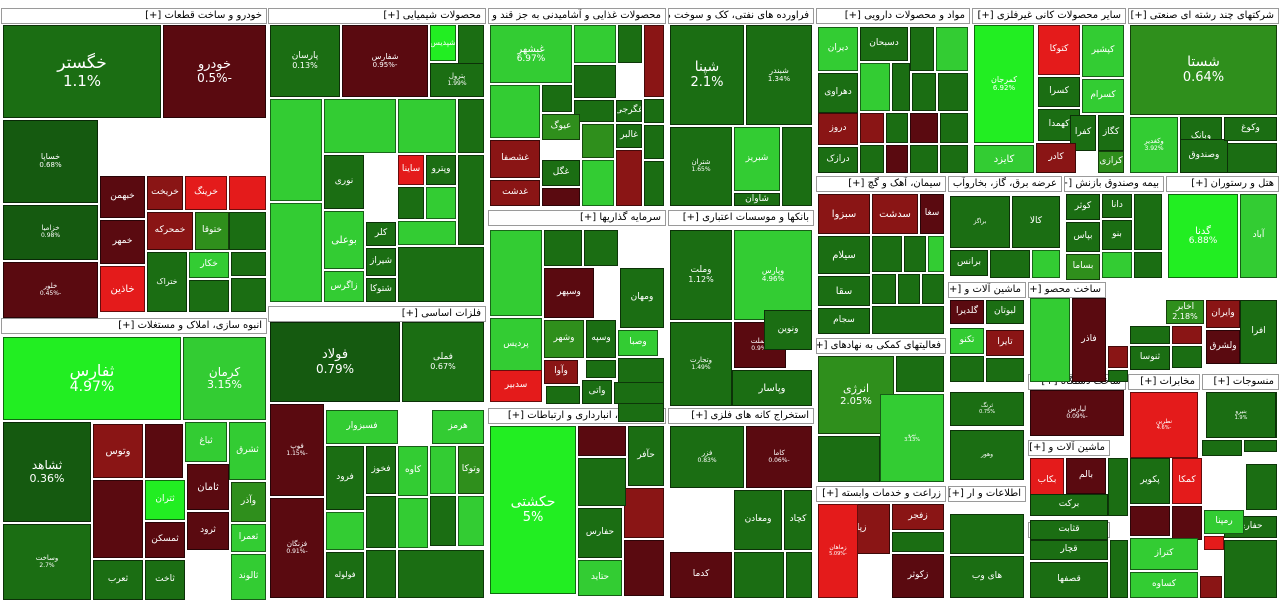  I want to click on stock-tile: بنو, so click(1117, 235).